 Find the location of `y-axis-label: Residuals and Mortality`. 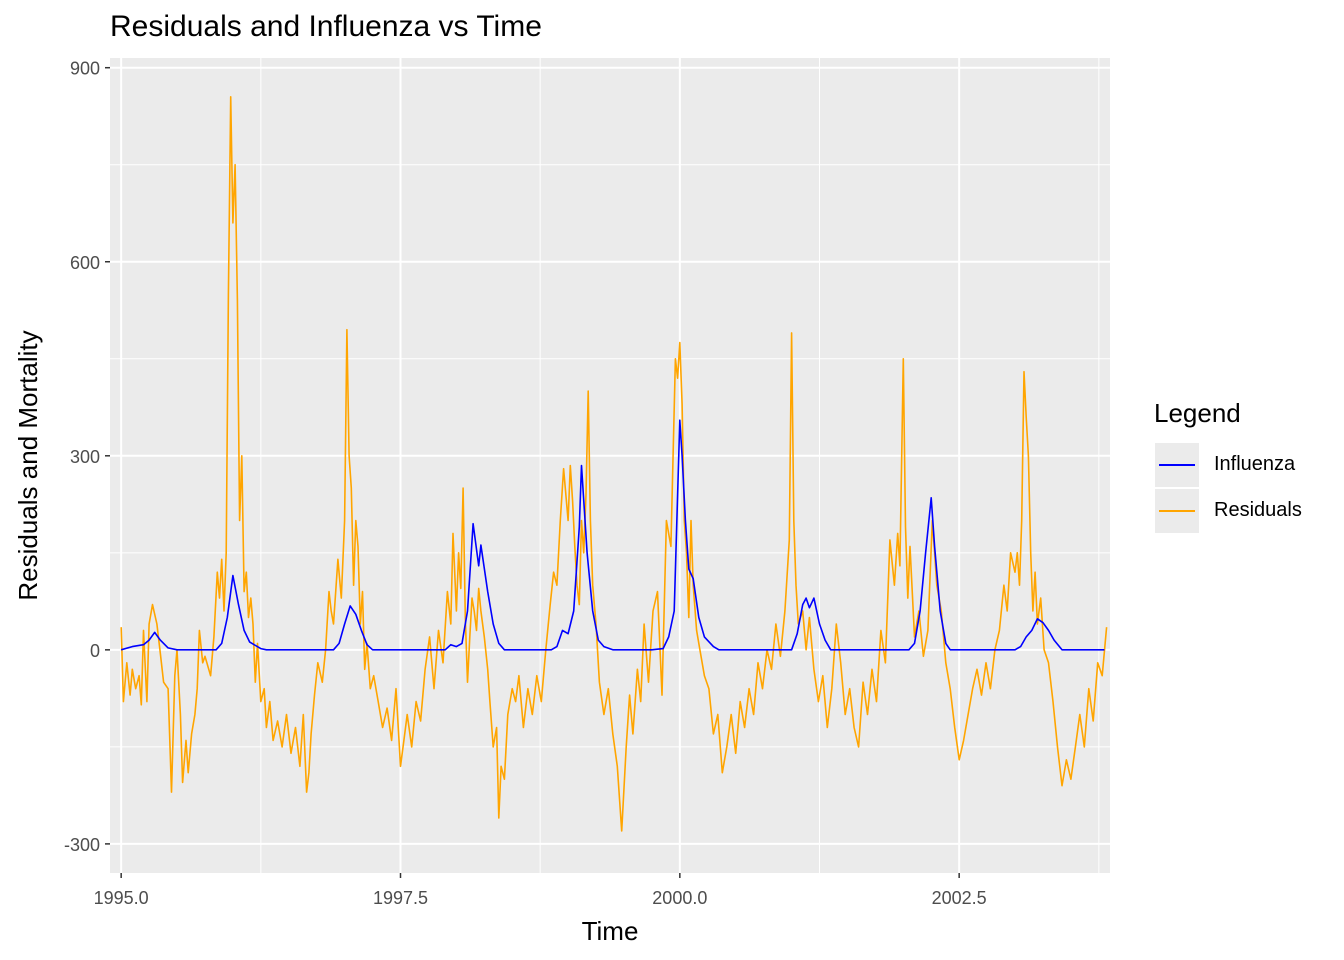

y-axis-label: Residuals and Mortality is located at coordinates (28, 465).